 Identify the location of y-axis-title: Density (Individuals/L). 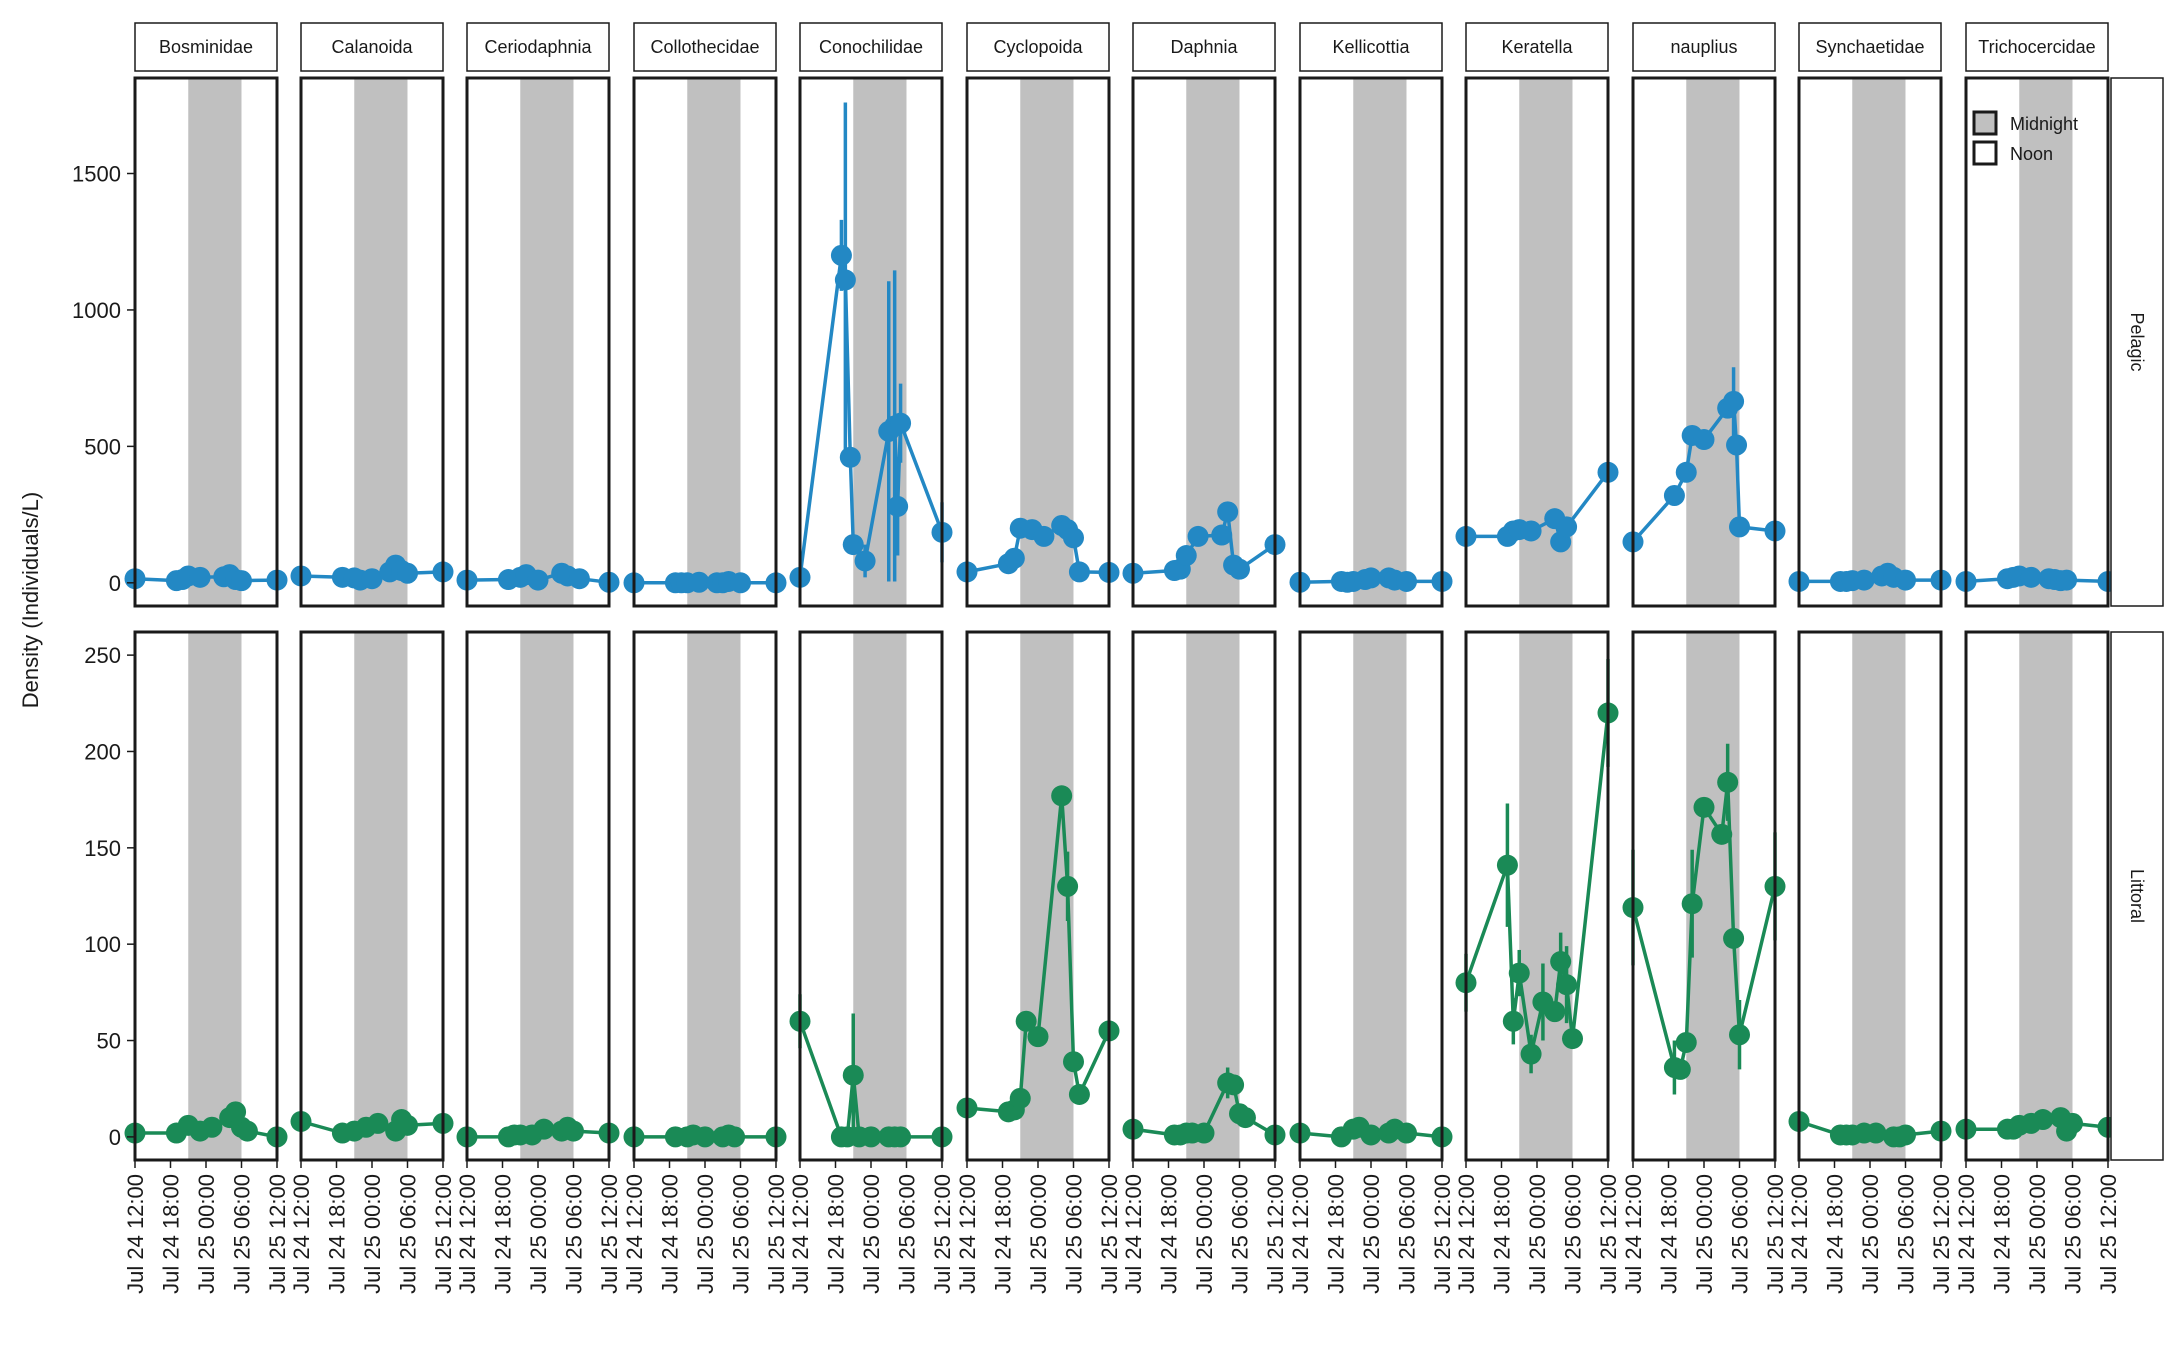
(30, 600).